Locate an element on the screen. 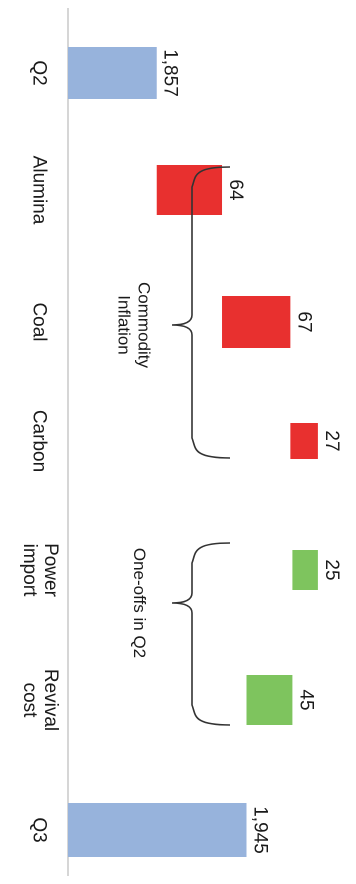 The width and height of the screenshot is (356, 884). category-label-line: Revival is located at coordinates (50, 700).